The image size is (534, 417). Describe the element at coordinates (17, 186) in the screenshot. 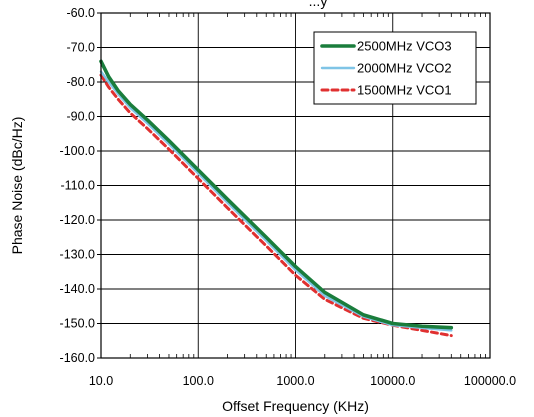

I see `y-axis-title: Phase Noise (dBc/Hz)` at that location.